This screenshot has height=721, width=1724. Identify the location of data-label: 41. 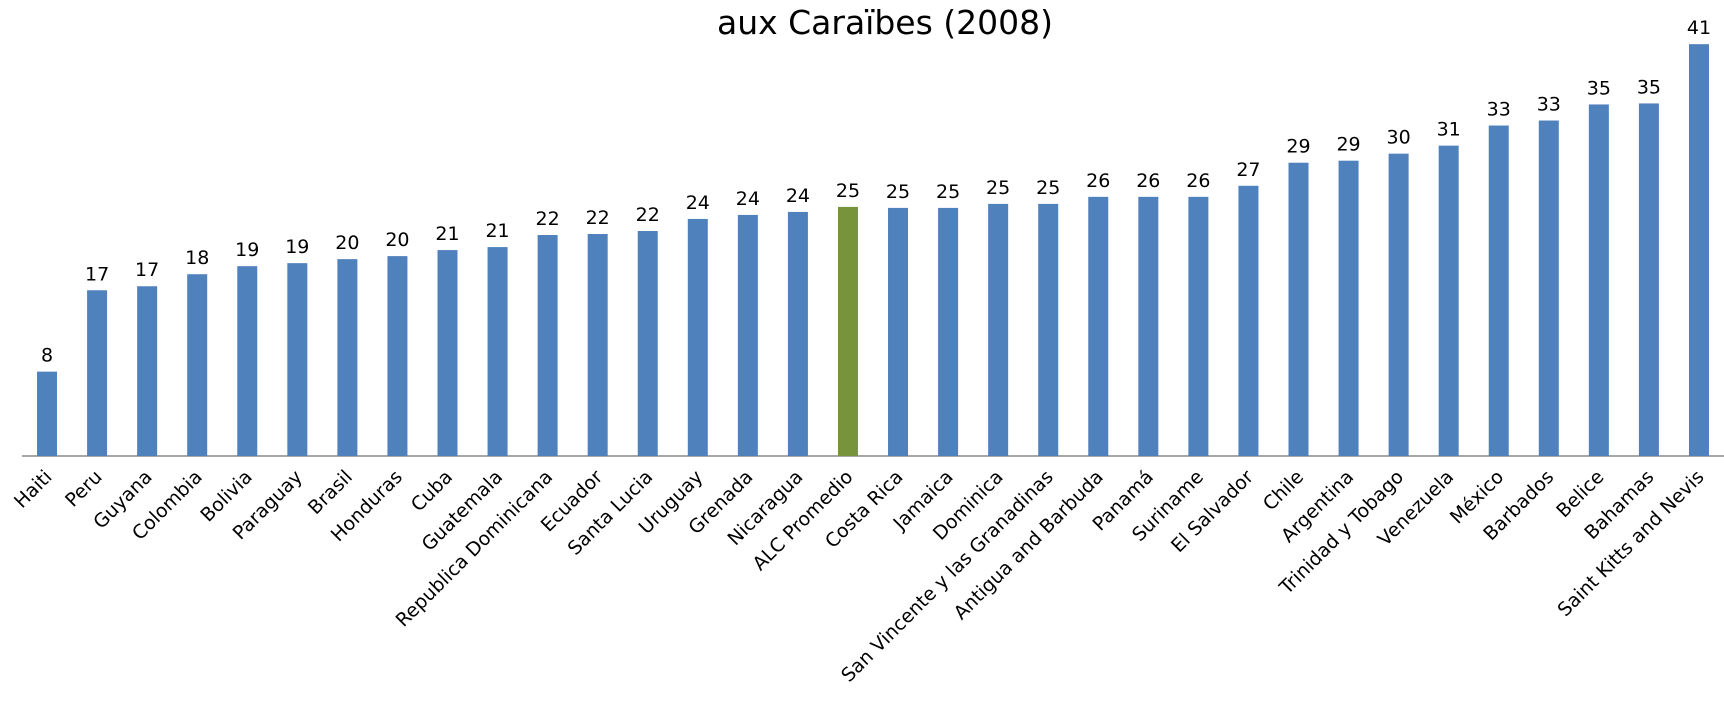
(1699, 28).